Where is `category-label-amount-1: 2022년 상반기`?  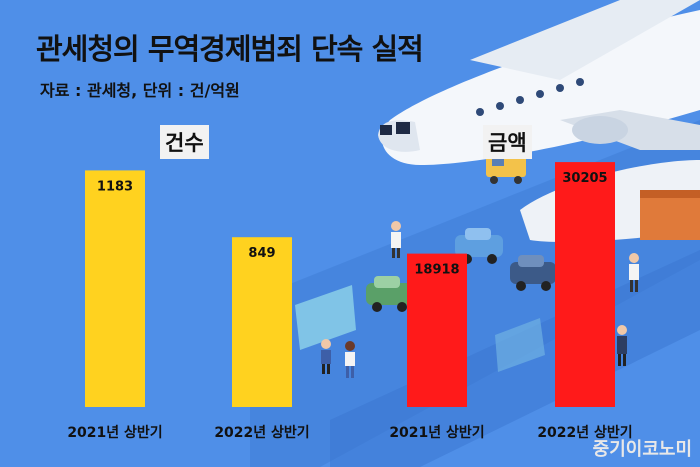
category-label-amount-1: 2022년 상반기 is located at coordinates (584, 432).